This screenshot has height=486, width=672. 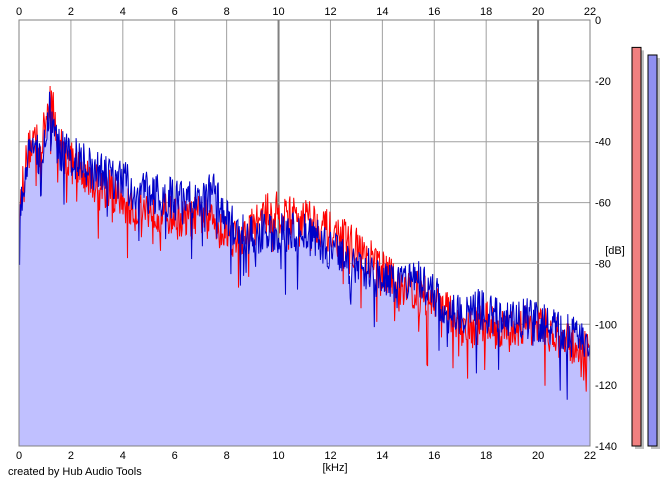 I want to click on x-tick-label-bottom: 22, so click(x=590, y=456).